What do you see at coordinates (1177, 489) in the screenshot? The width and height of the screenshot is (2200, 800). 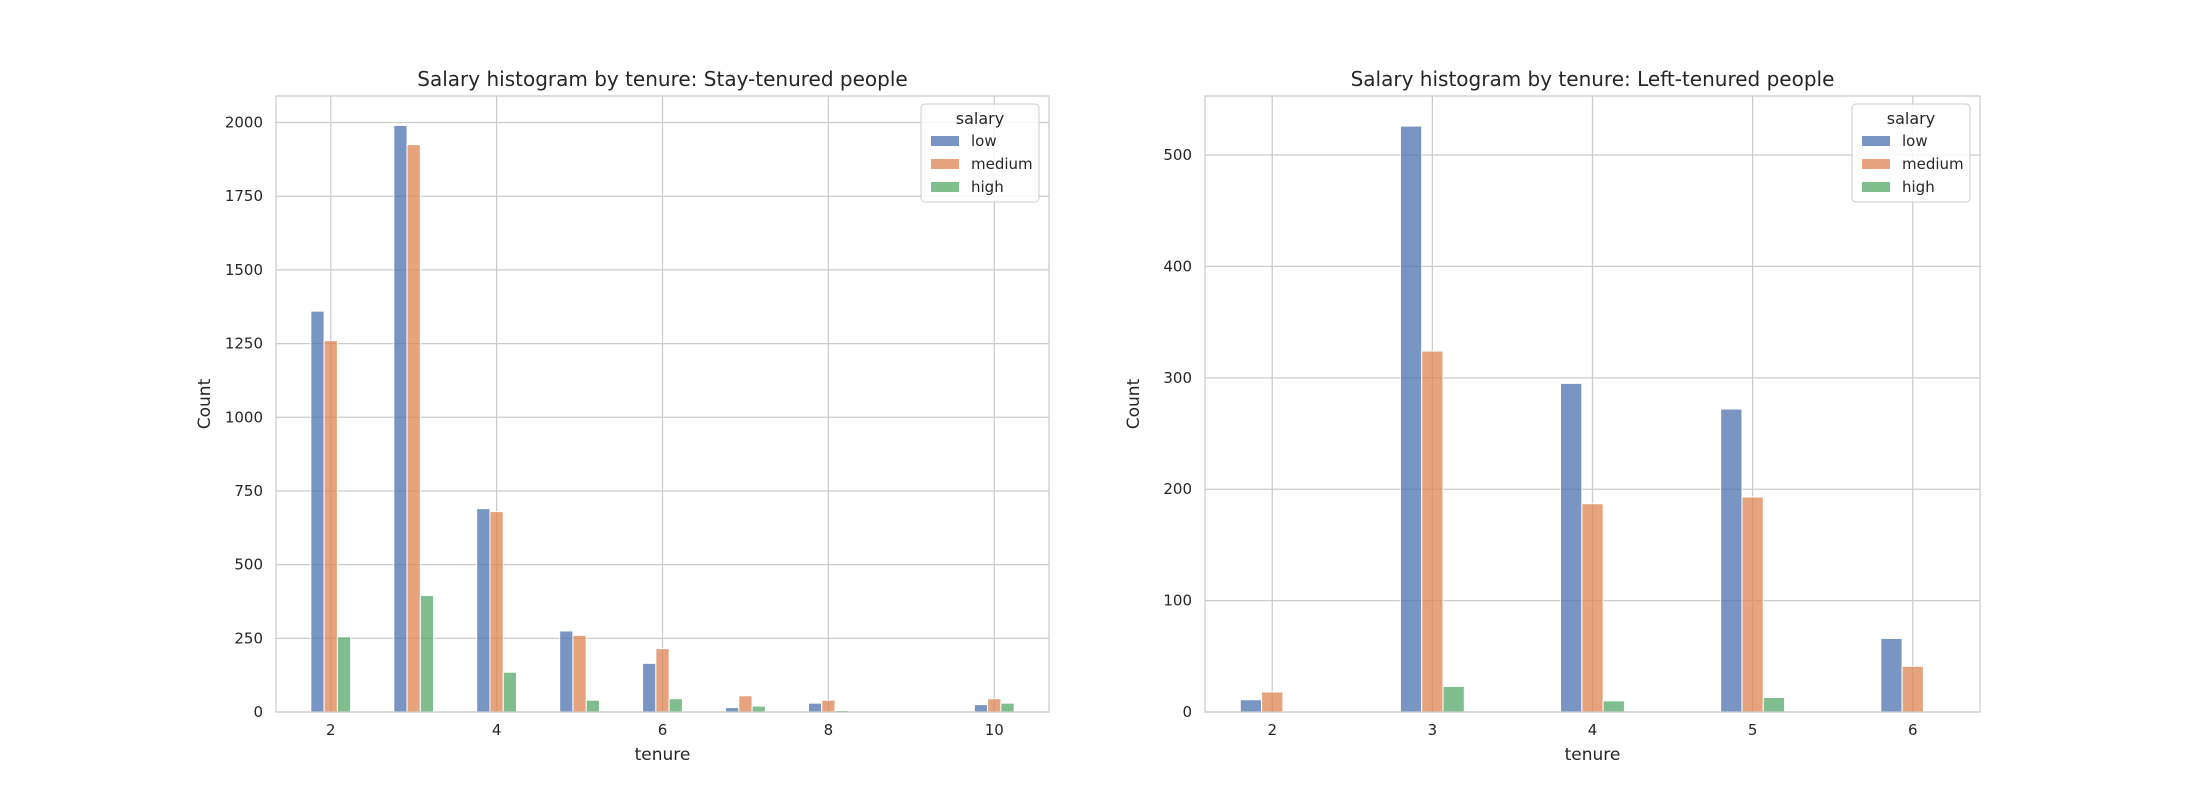 I see `y-tick-label: 200` at bounding box center [1177, 489].